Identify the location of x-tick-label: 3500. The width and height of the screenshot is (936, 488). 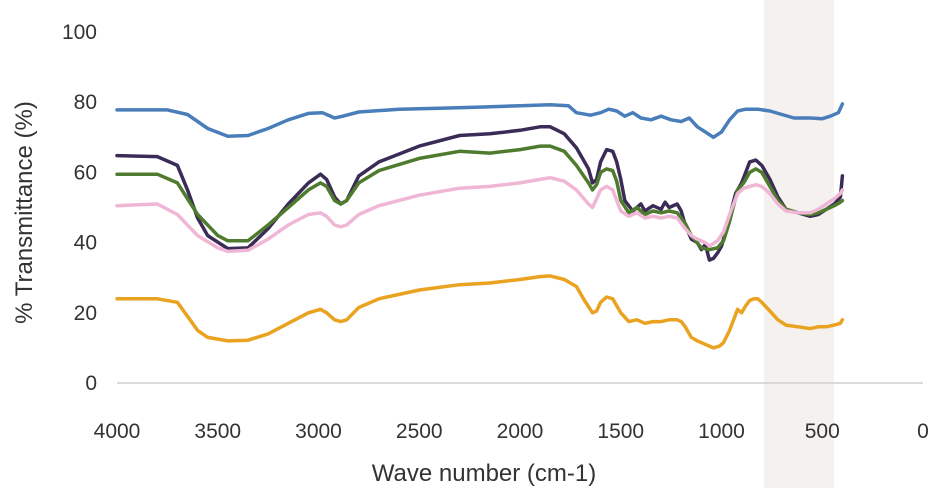
(217, 431).